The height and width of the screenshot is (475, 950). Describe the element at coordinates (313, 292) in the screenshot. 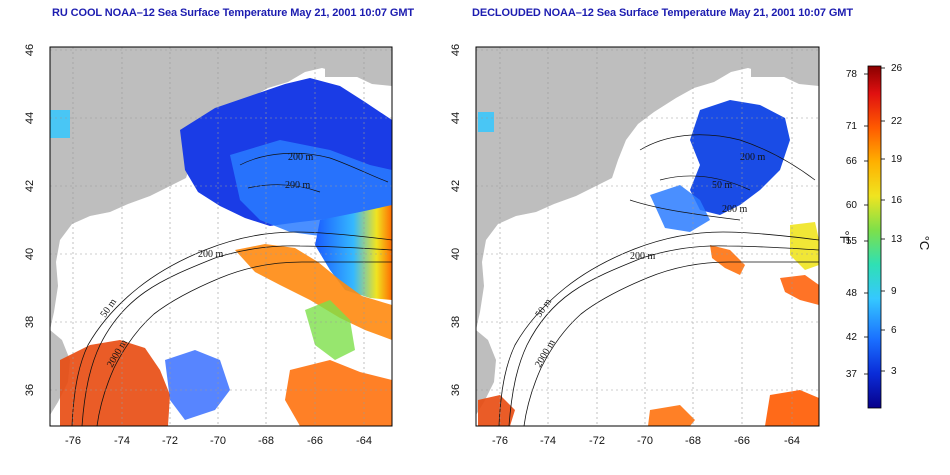

I see `left-map-sst-slope-front` at that location.